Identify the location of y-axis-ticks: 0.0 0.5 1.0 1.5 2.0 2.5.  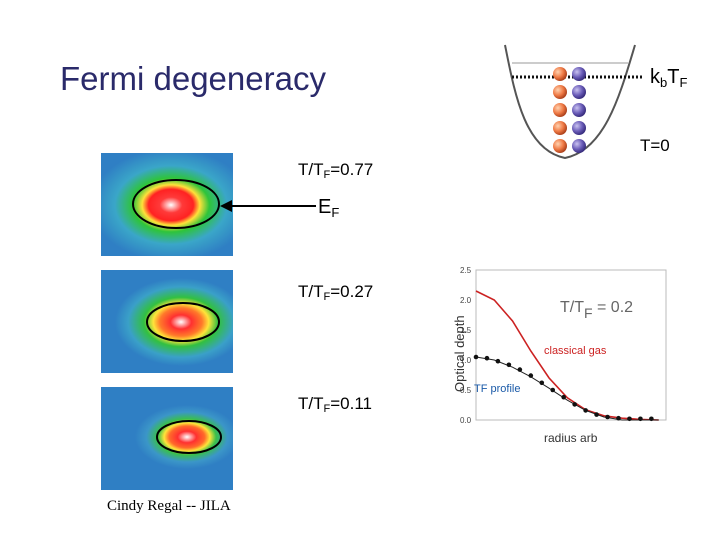
(466, 345).